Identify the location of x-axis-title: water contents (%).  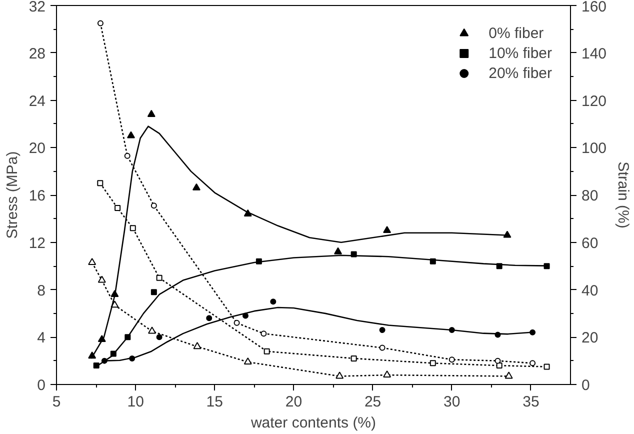
(313, 423).